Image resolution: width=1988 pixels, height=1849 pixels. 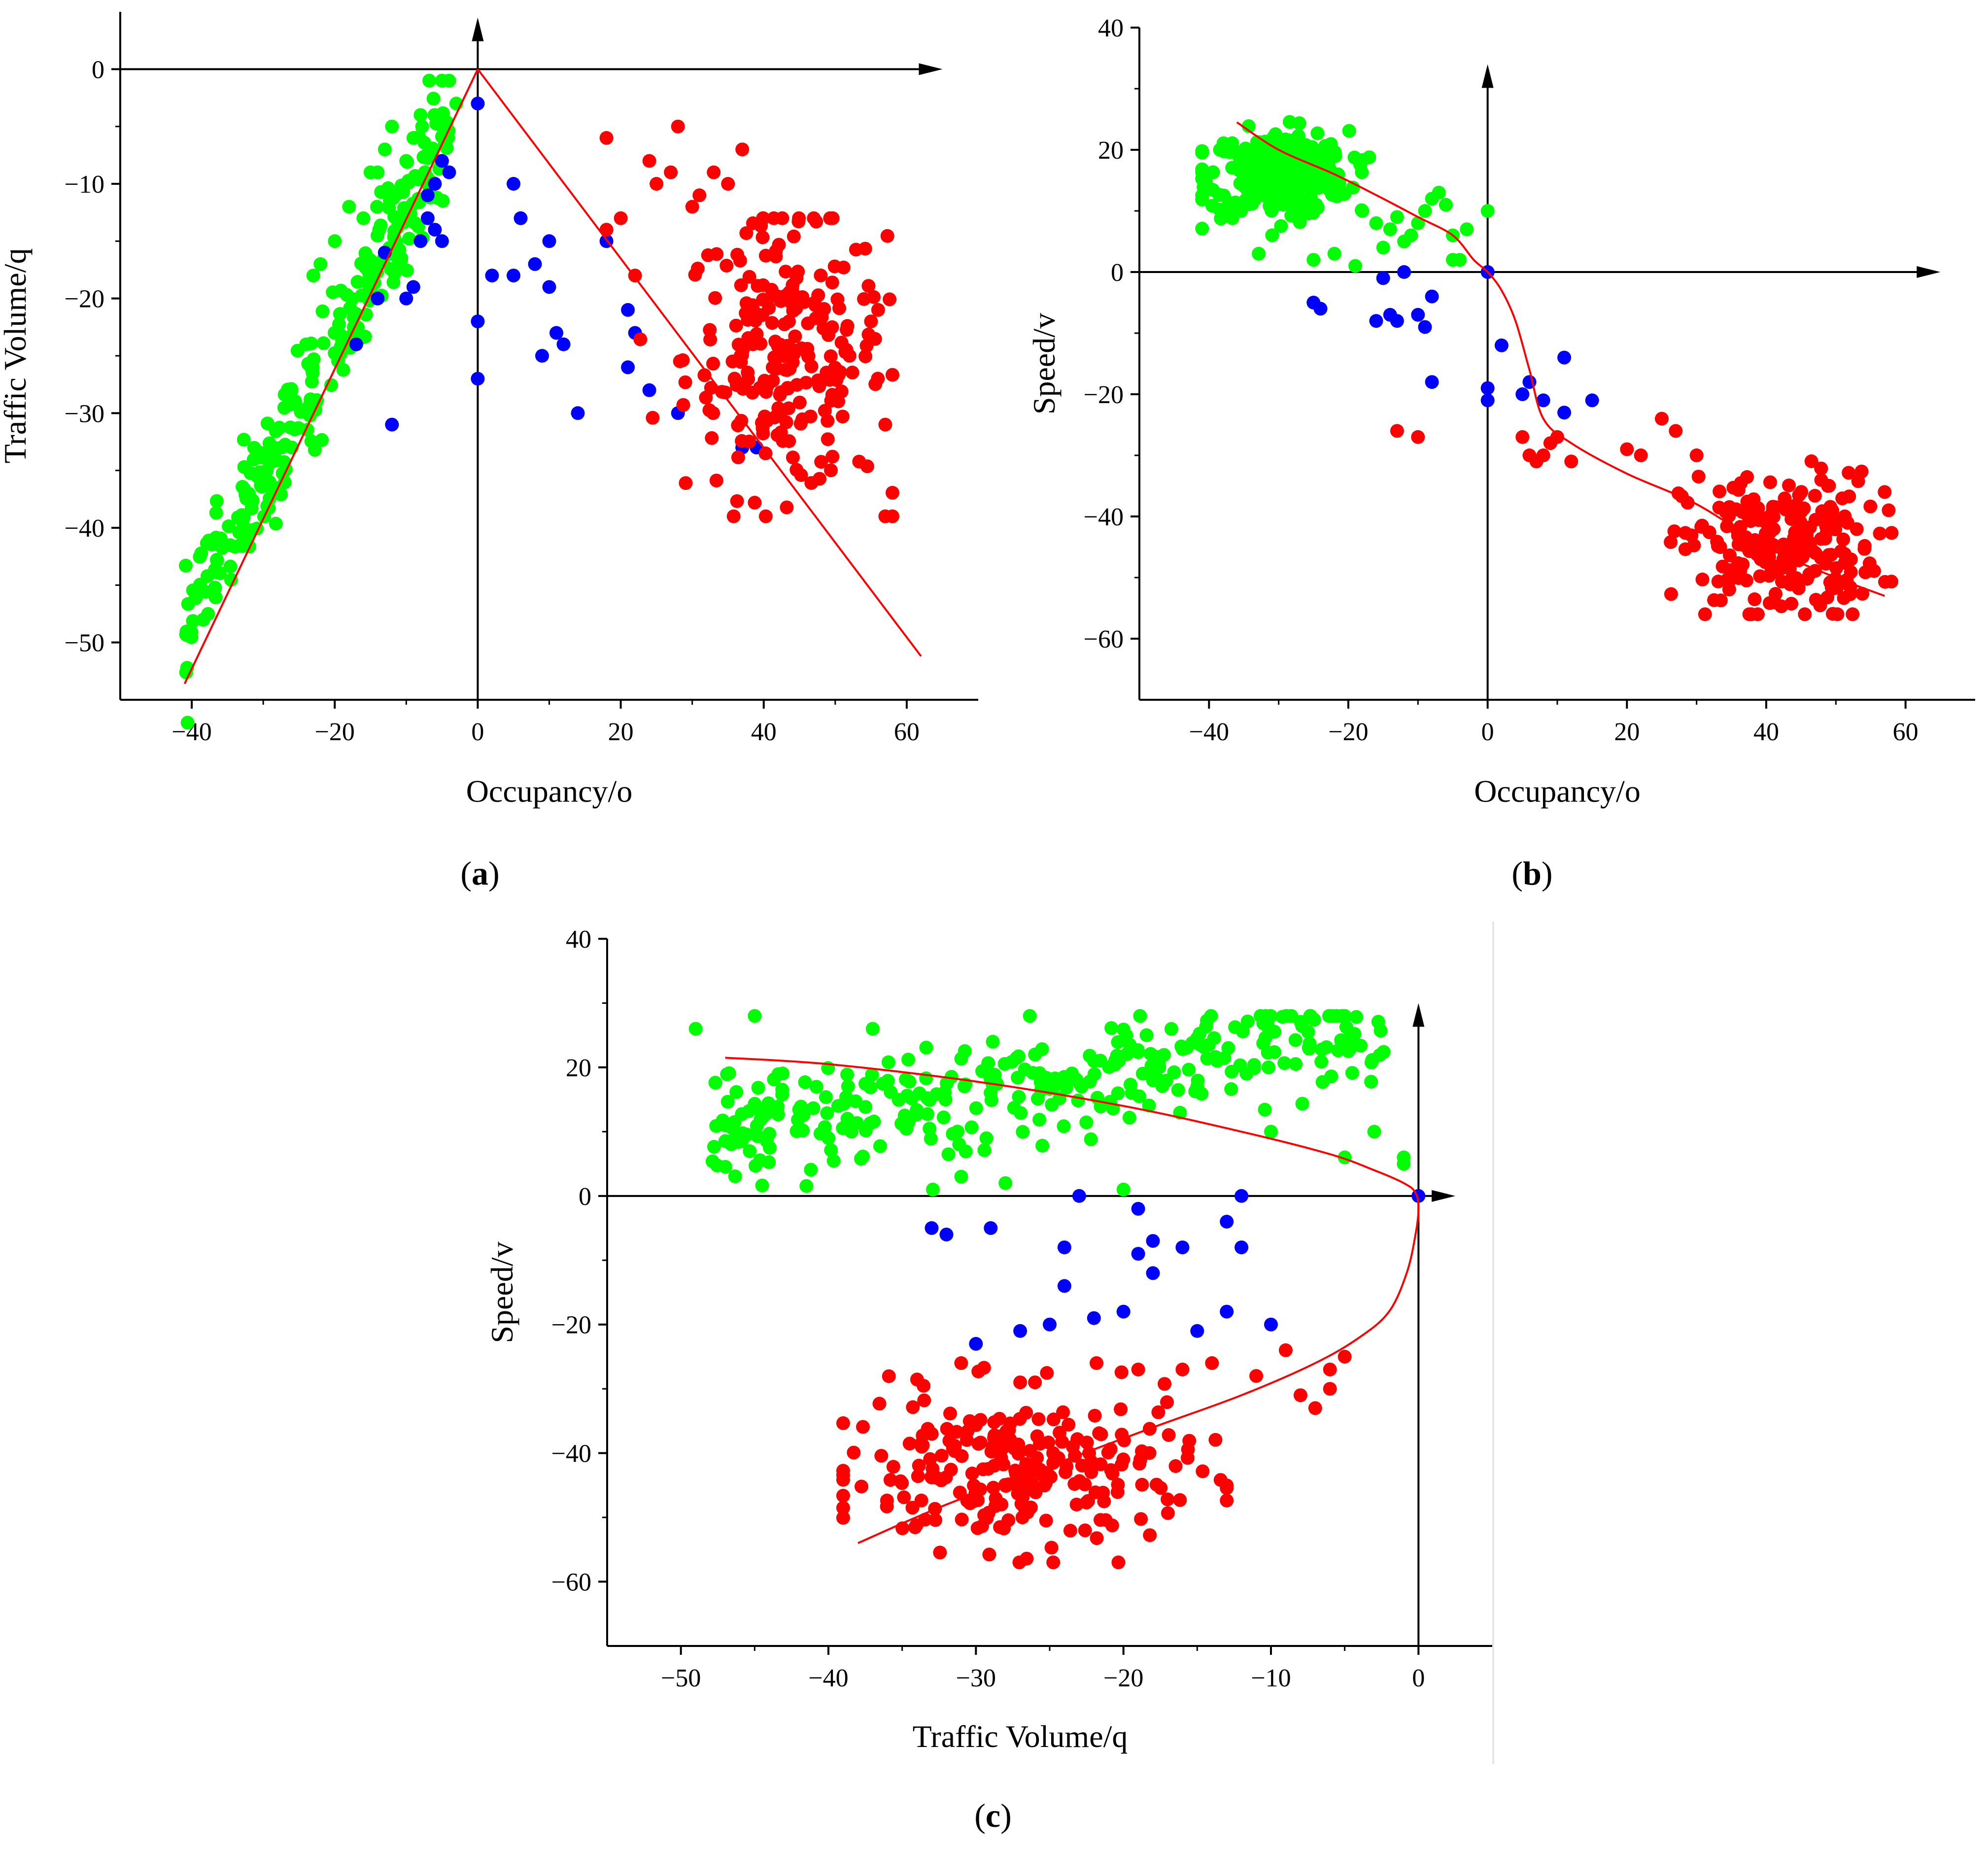 I want to click on caption-paren: (, so click(x=1517, y=873).